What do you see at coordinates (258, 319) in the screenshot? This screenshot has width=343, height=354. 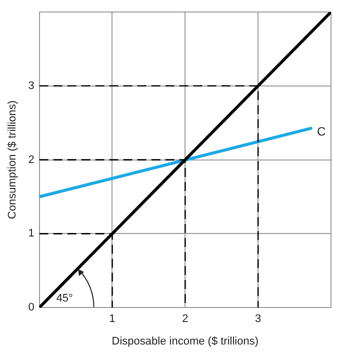 I see `x-tick-label: 3` at bounding box center [258, 319].